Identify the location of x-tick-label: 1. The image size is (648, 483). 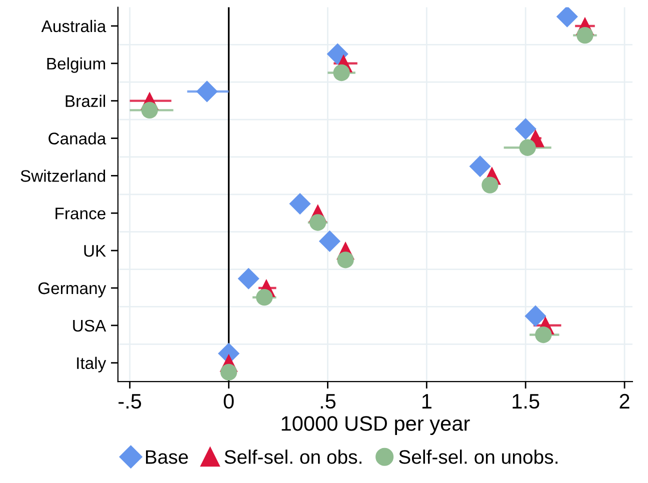
(427, 401).